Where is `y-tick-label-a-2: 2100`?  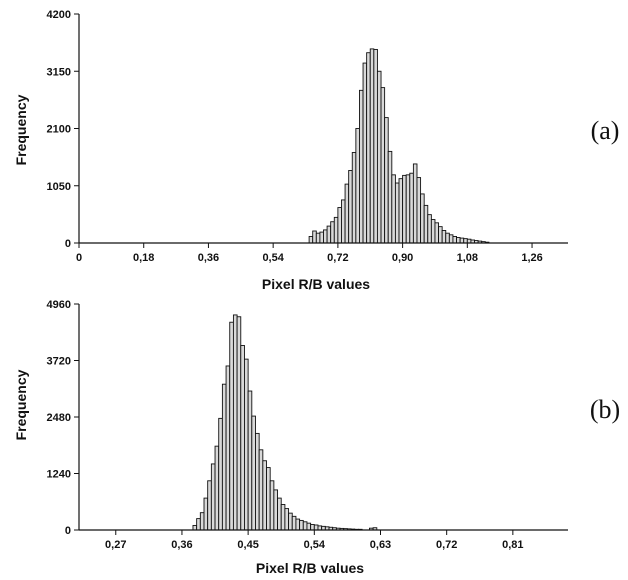 y-tick-label-a-2: 2100 is located at coordinates (59, 130).